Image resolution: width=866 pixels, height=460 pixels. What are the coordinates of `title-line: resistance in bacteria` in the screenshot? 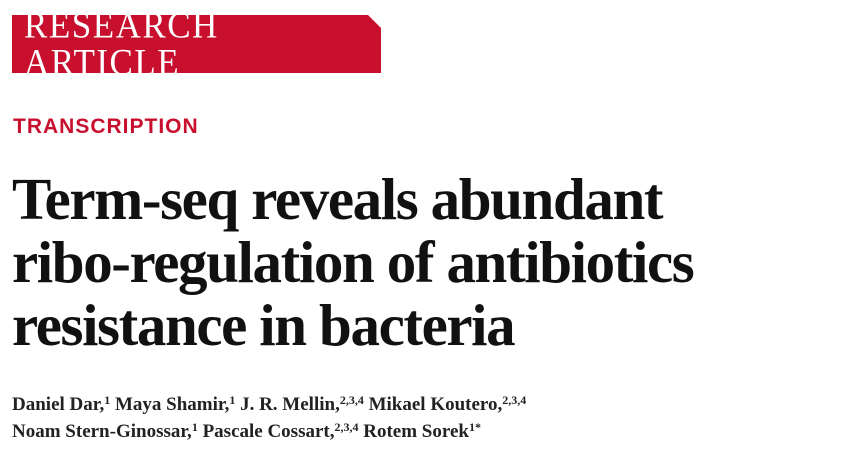 It's located at (264, 325).